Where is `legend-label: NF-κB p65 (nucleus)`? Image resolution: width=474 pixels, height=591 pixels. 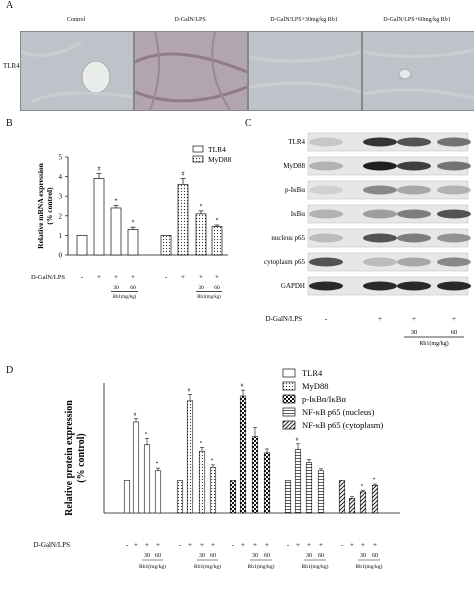 legend-label: NF-κB p65 (nucleus) is located at coordinates (338, 412).